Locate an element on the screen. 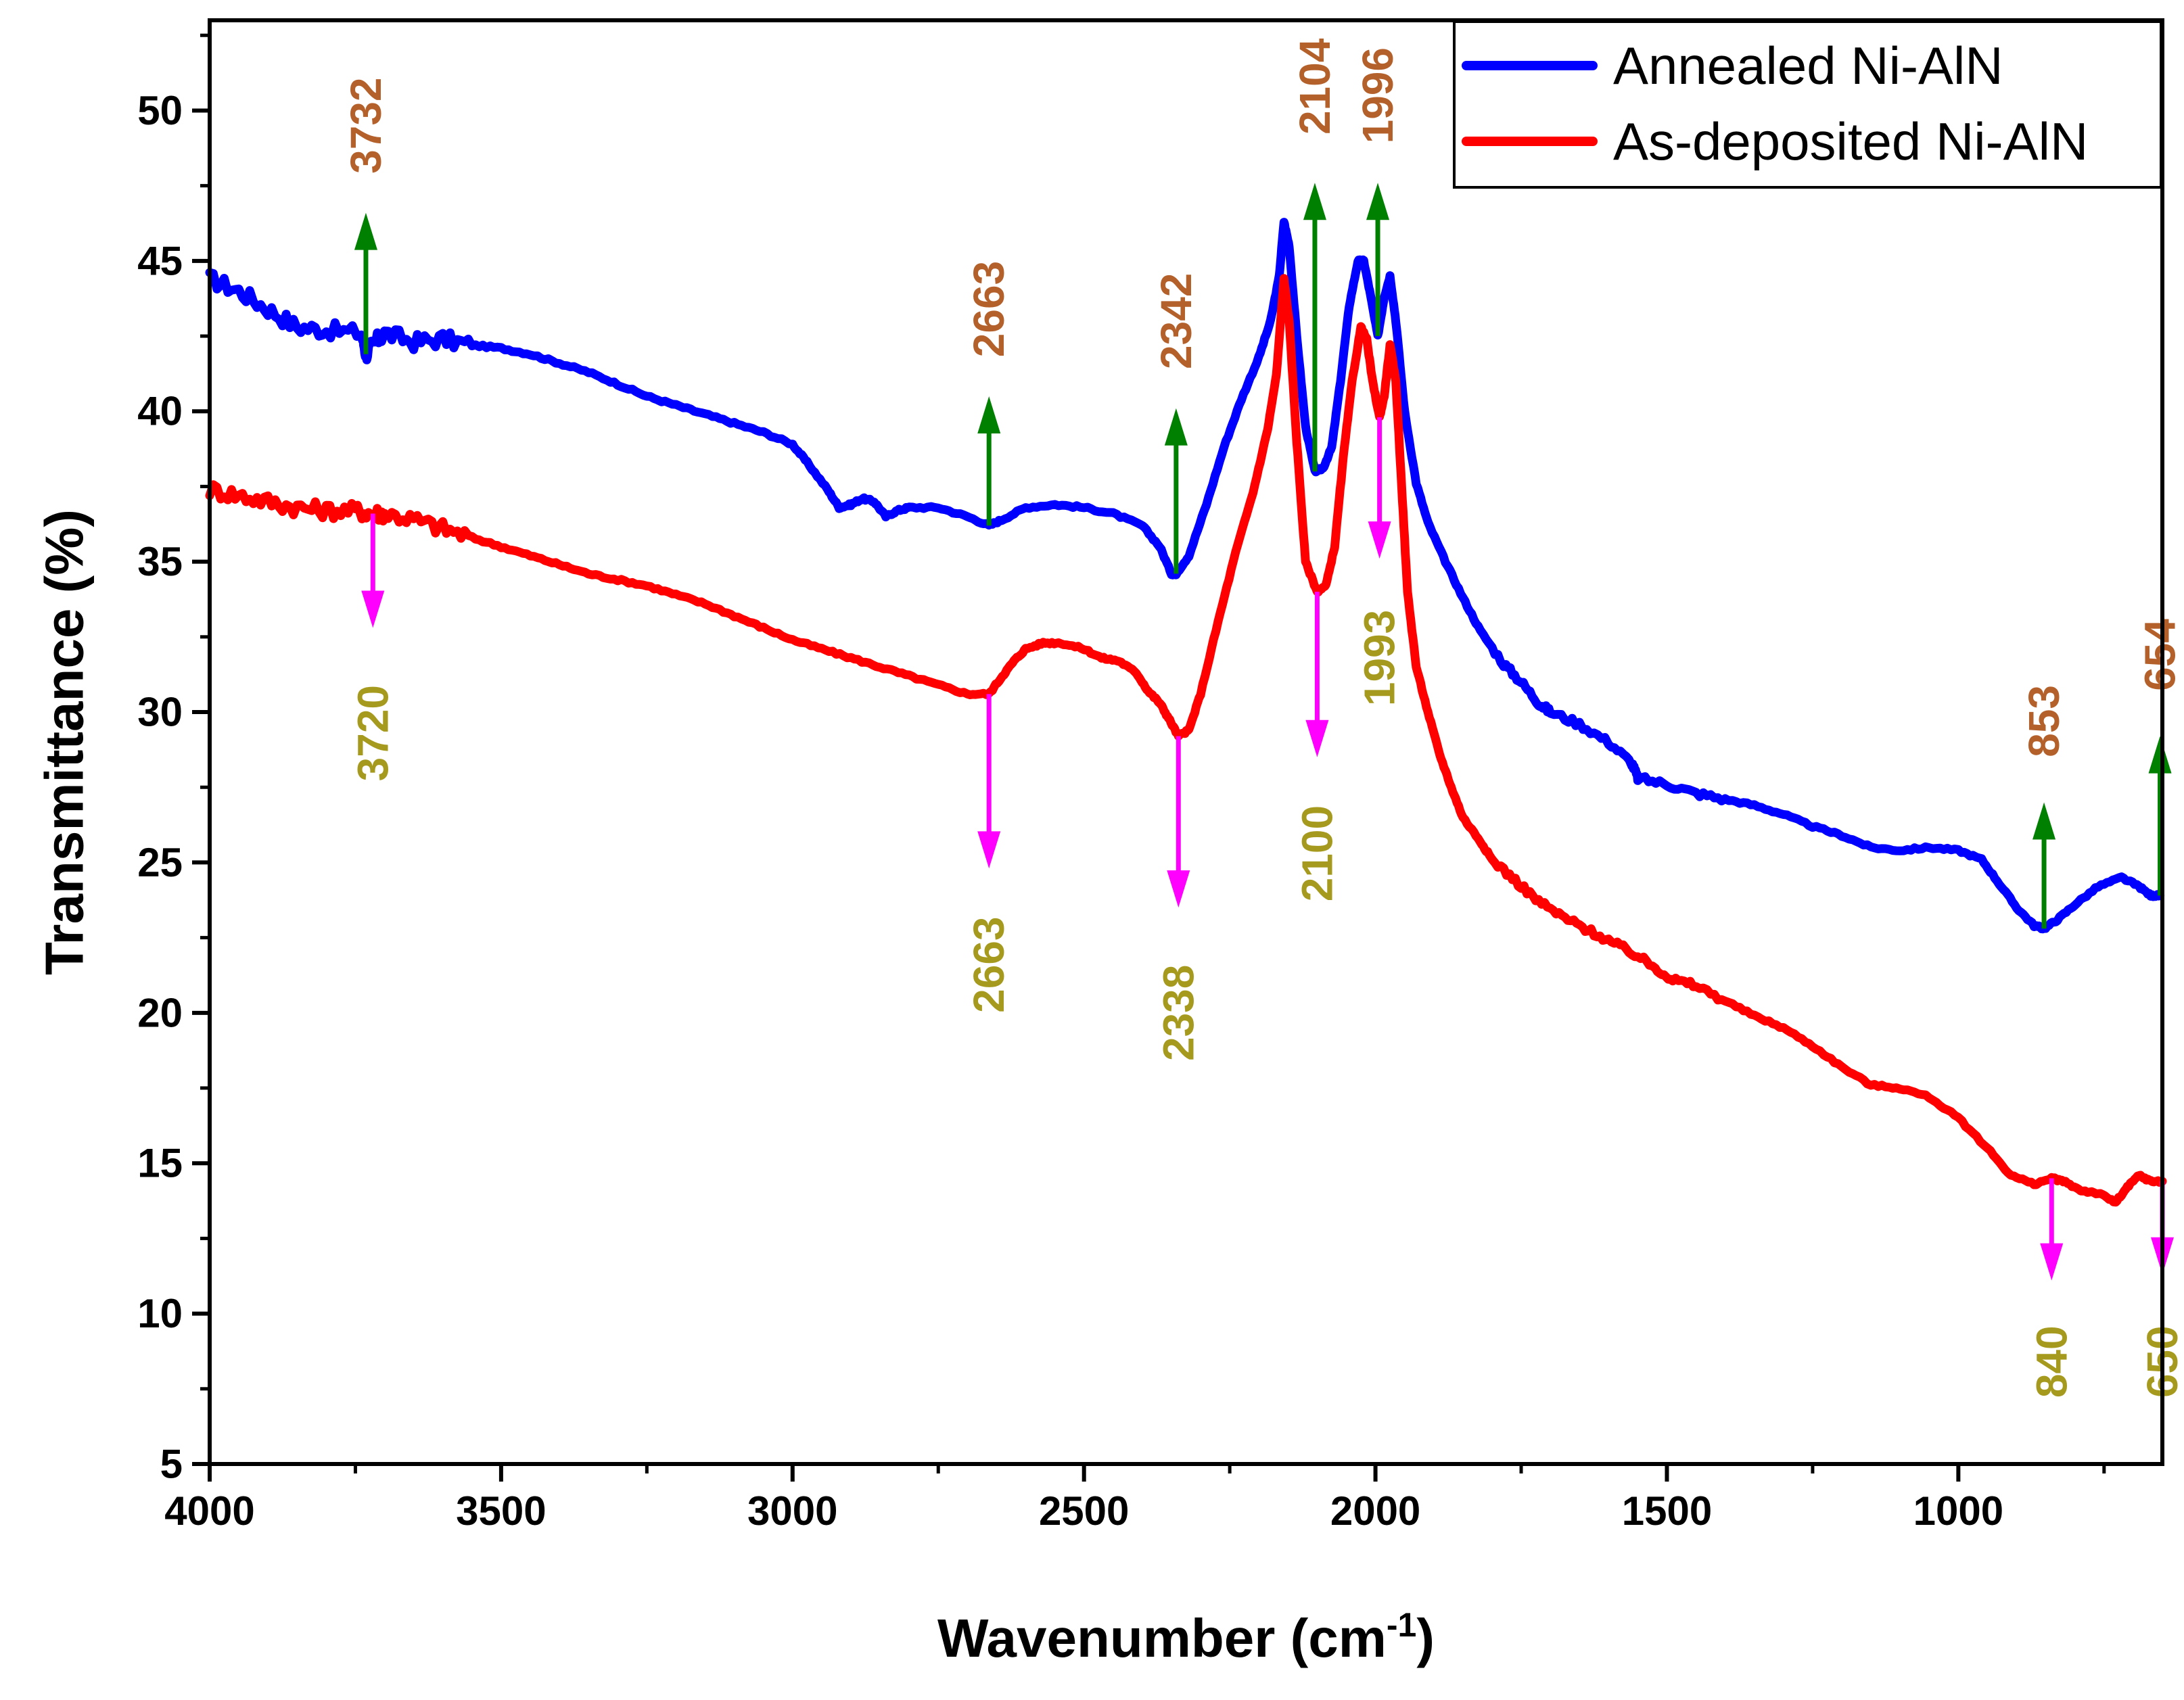 The image size is (2184, 1700). annotation-up-853: 853 is located at coordinates (2044, 807).